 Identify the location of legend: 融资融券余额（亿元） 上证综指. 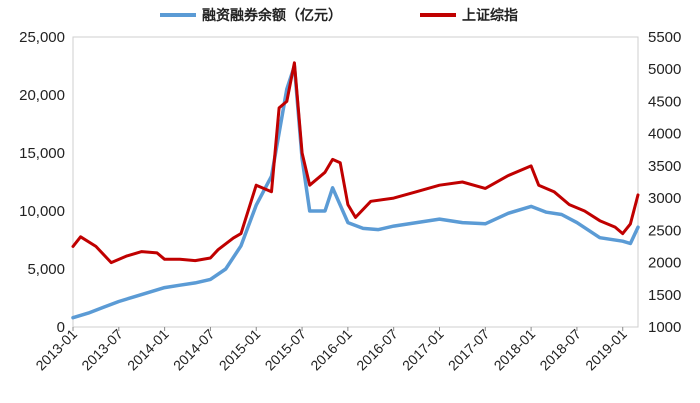
(339, 15).